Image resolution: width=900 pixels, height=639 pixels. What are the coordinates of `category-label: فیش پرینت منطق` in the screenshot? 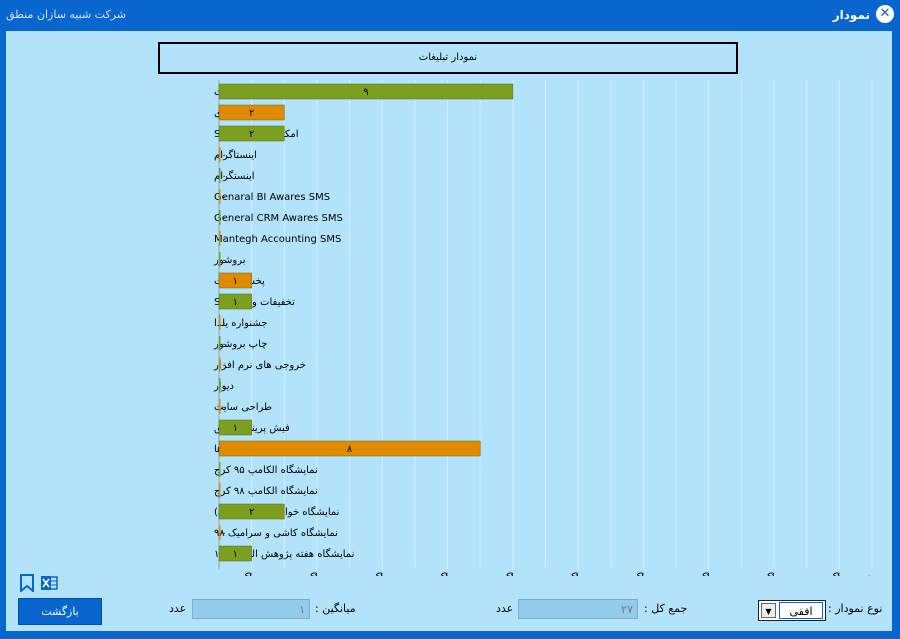 It's located at (252, 428).